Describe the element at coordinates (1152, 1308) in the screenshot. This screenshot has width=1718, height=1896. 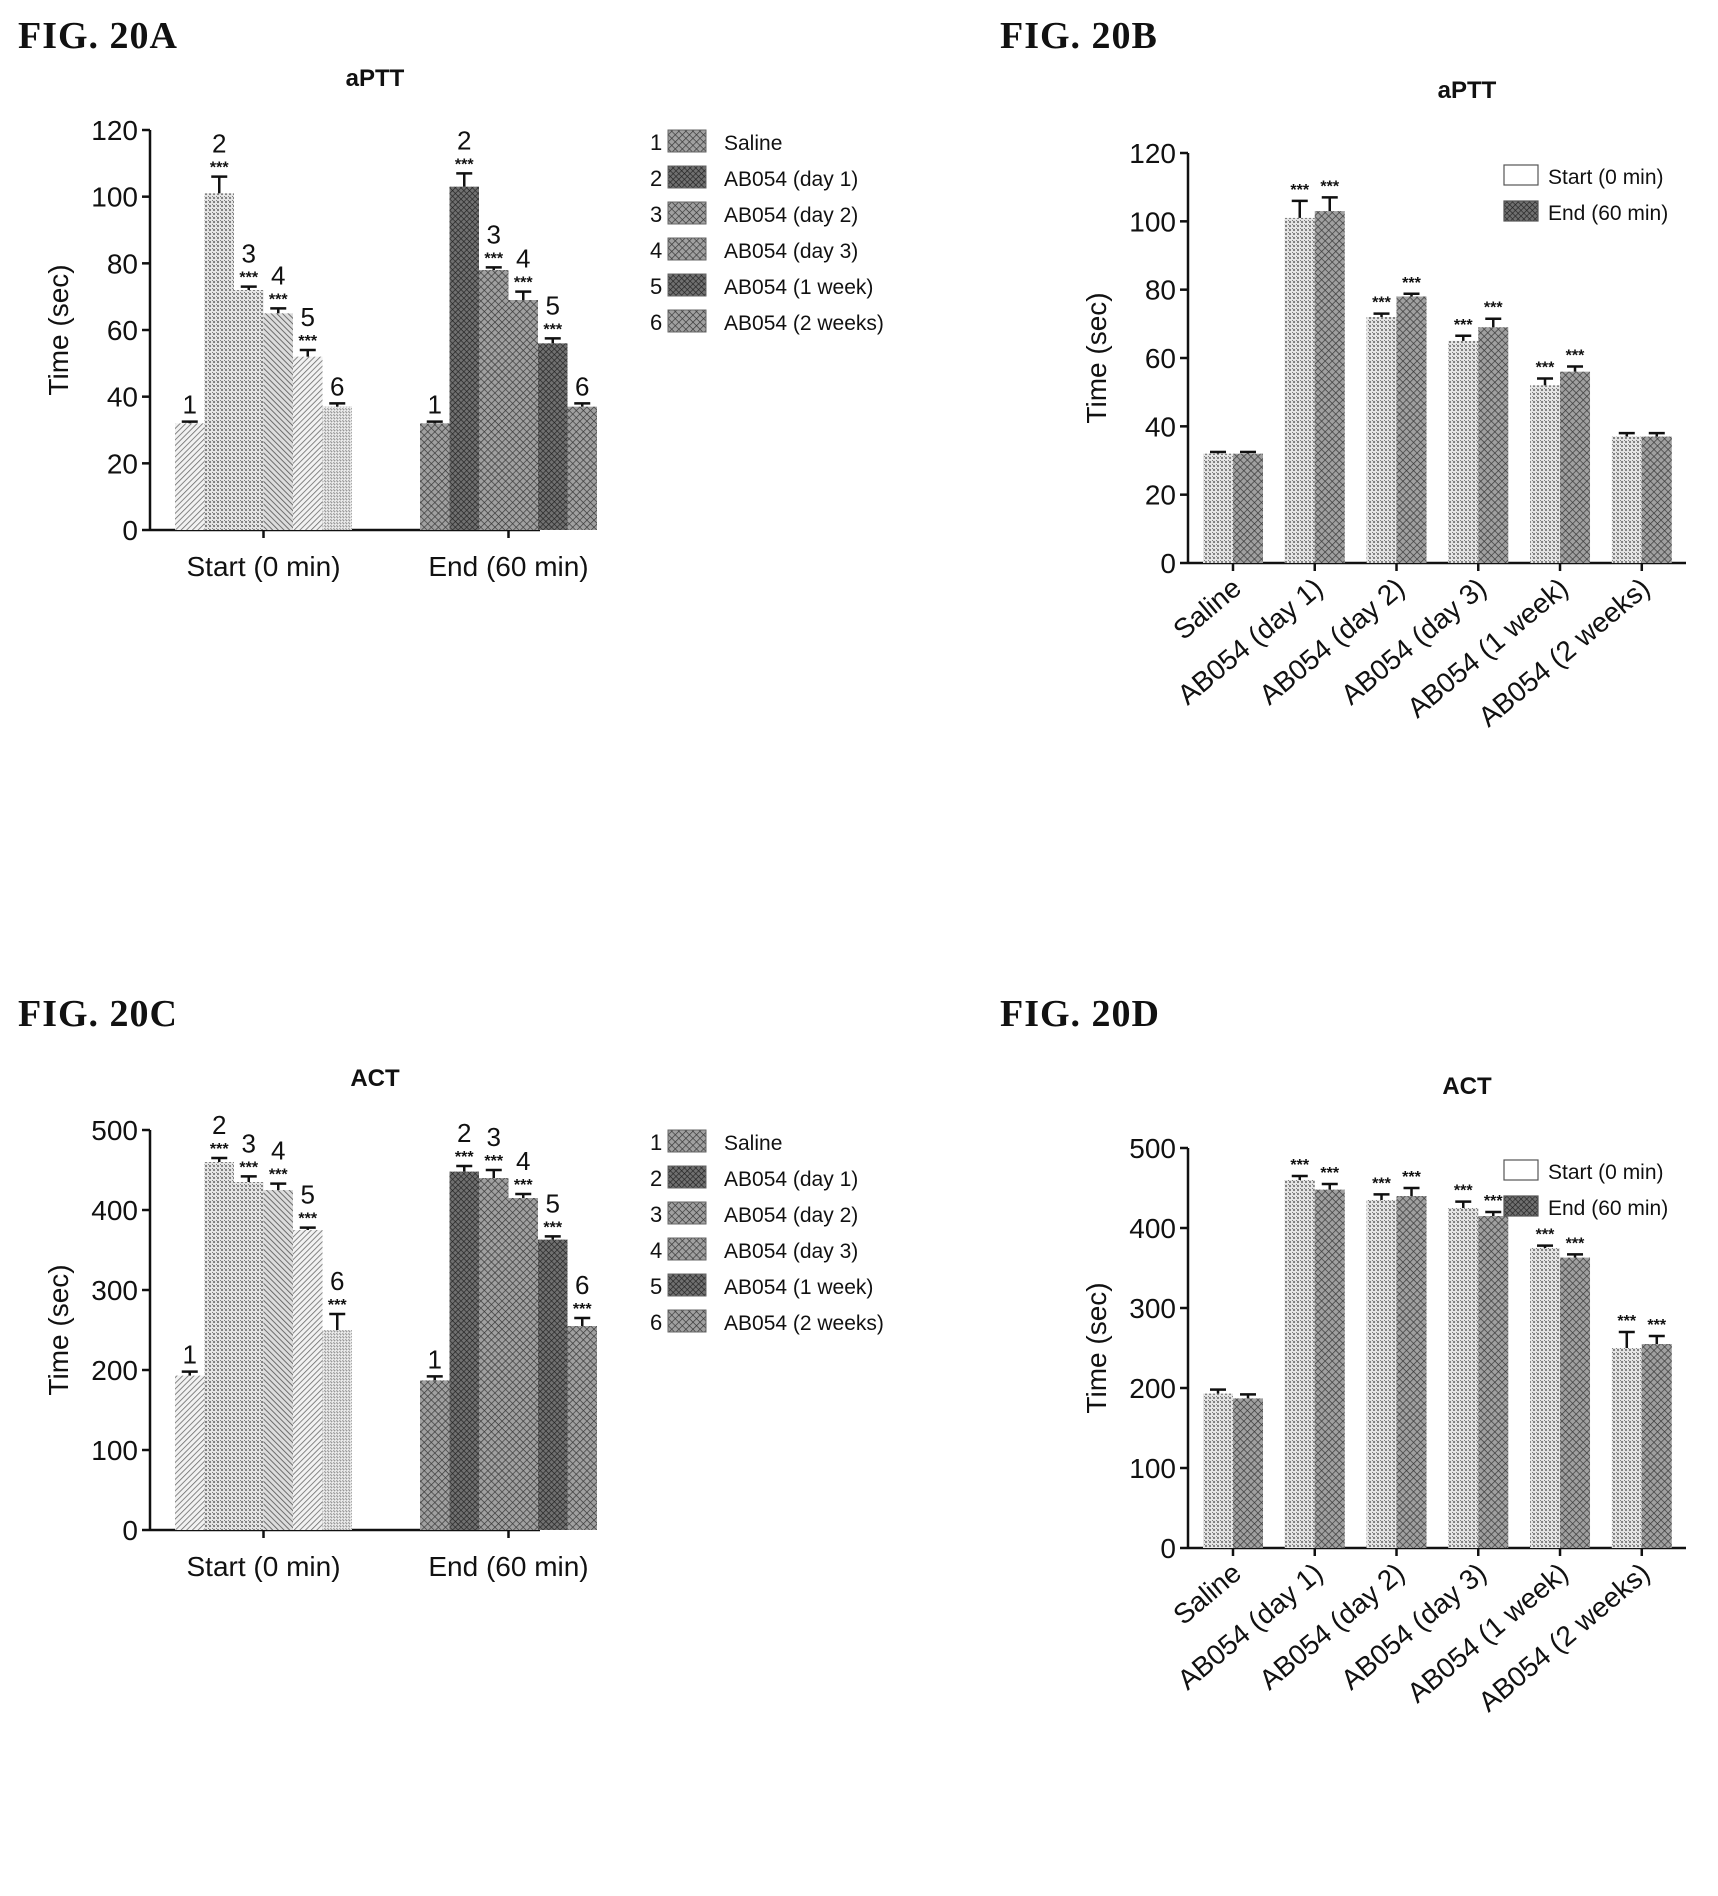
I see `y-tick-label: 300` at that location.